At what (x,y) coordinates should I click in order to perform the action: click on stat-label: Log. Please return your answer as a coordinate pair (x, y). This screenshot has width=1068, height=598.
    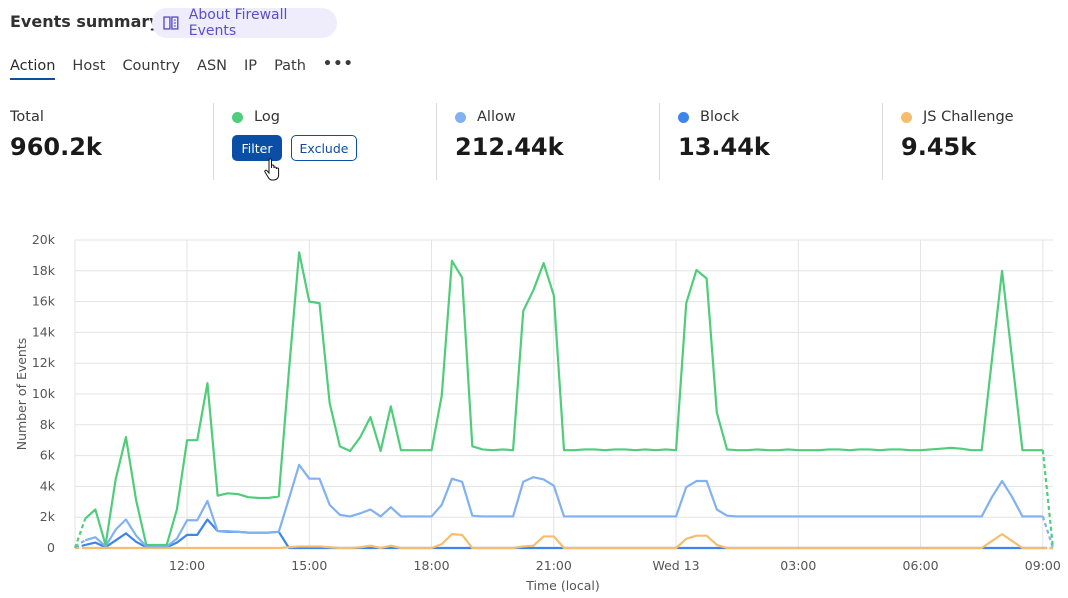
    Looking at the image, I should click on (267, 117).